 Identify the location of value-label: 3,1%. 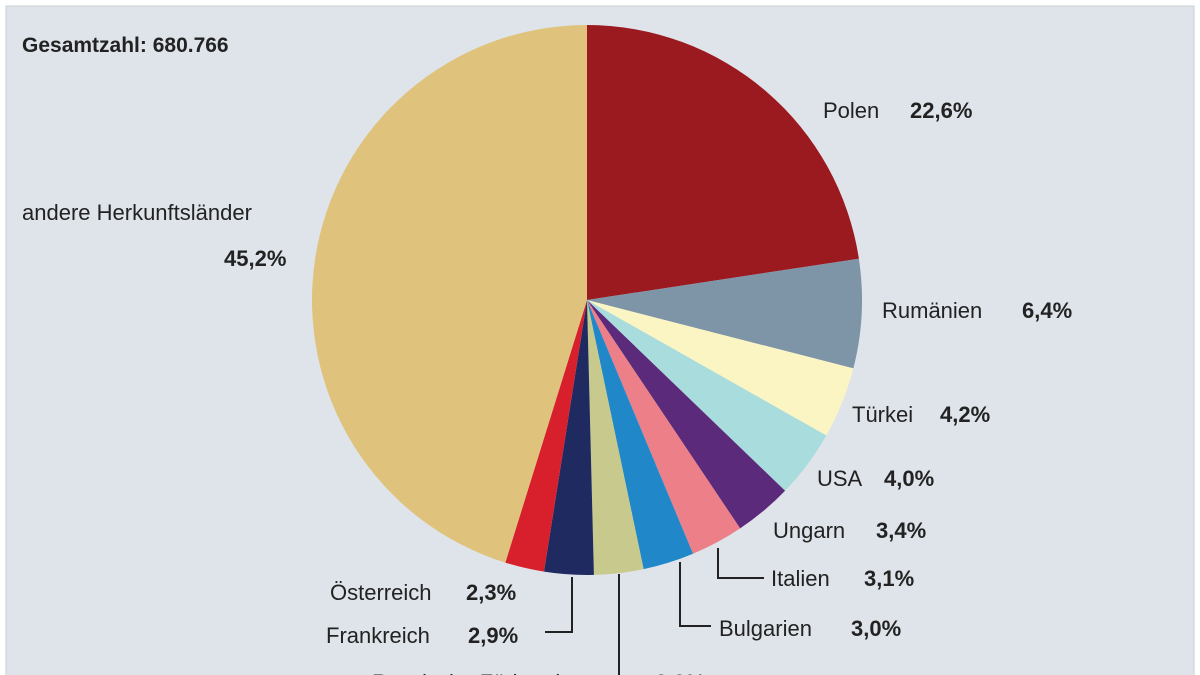
(889, 578).